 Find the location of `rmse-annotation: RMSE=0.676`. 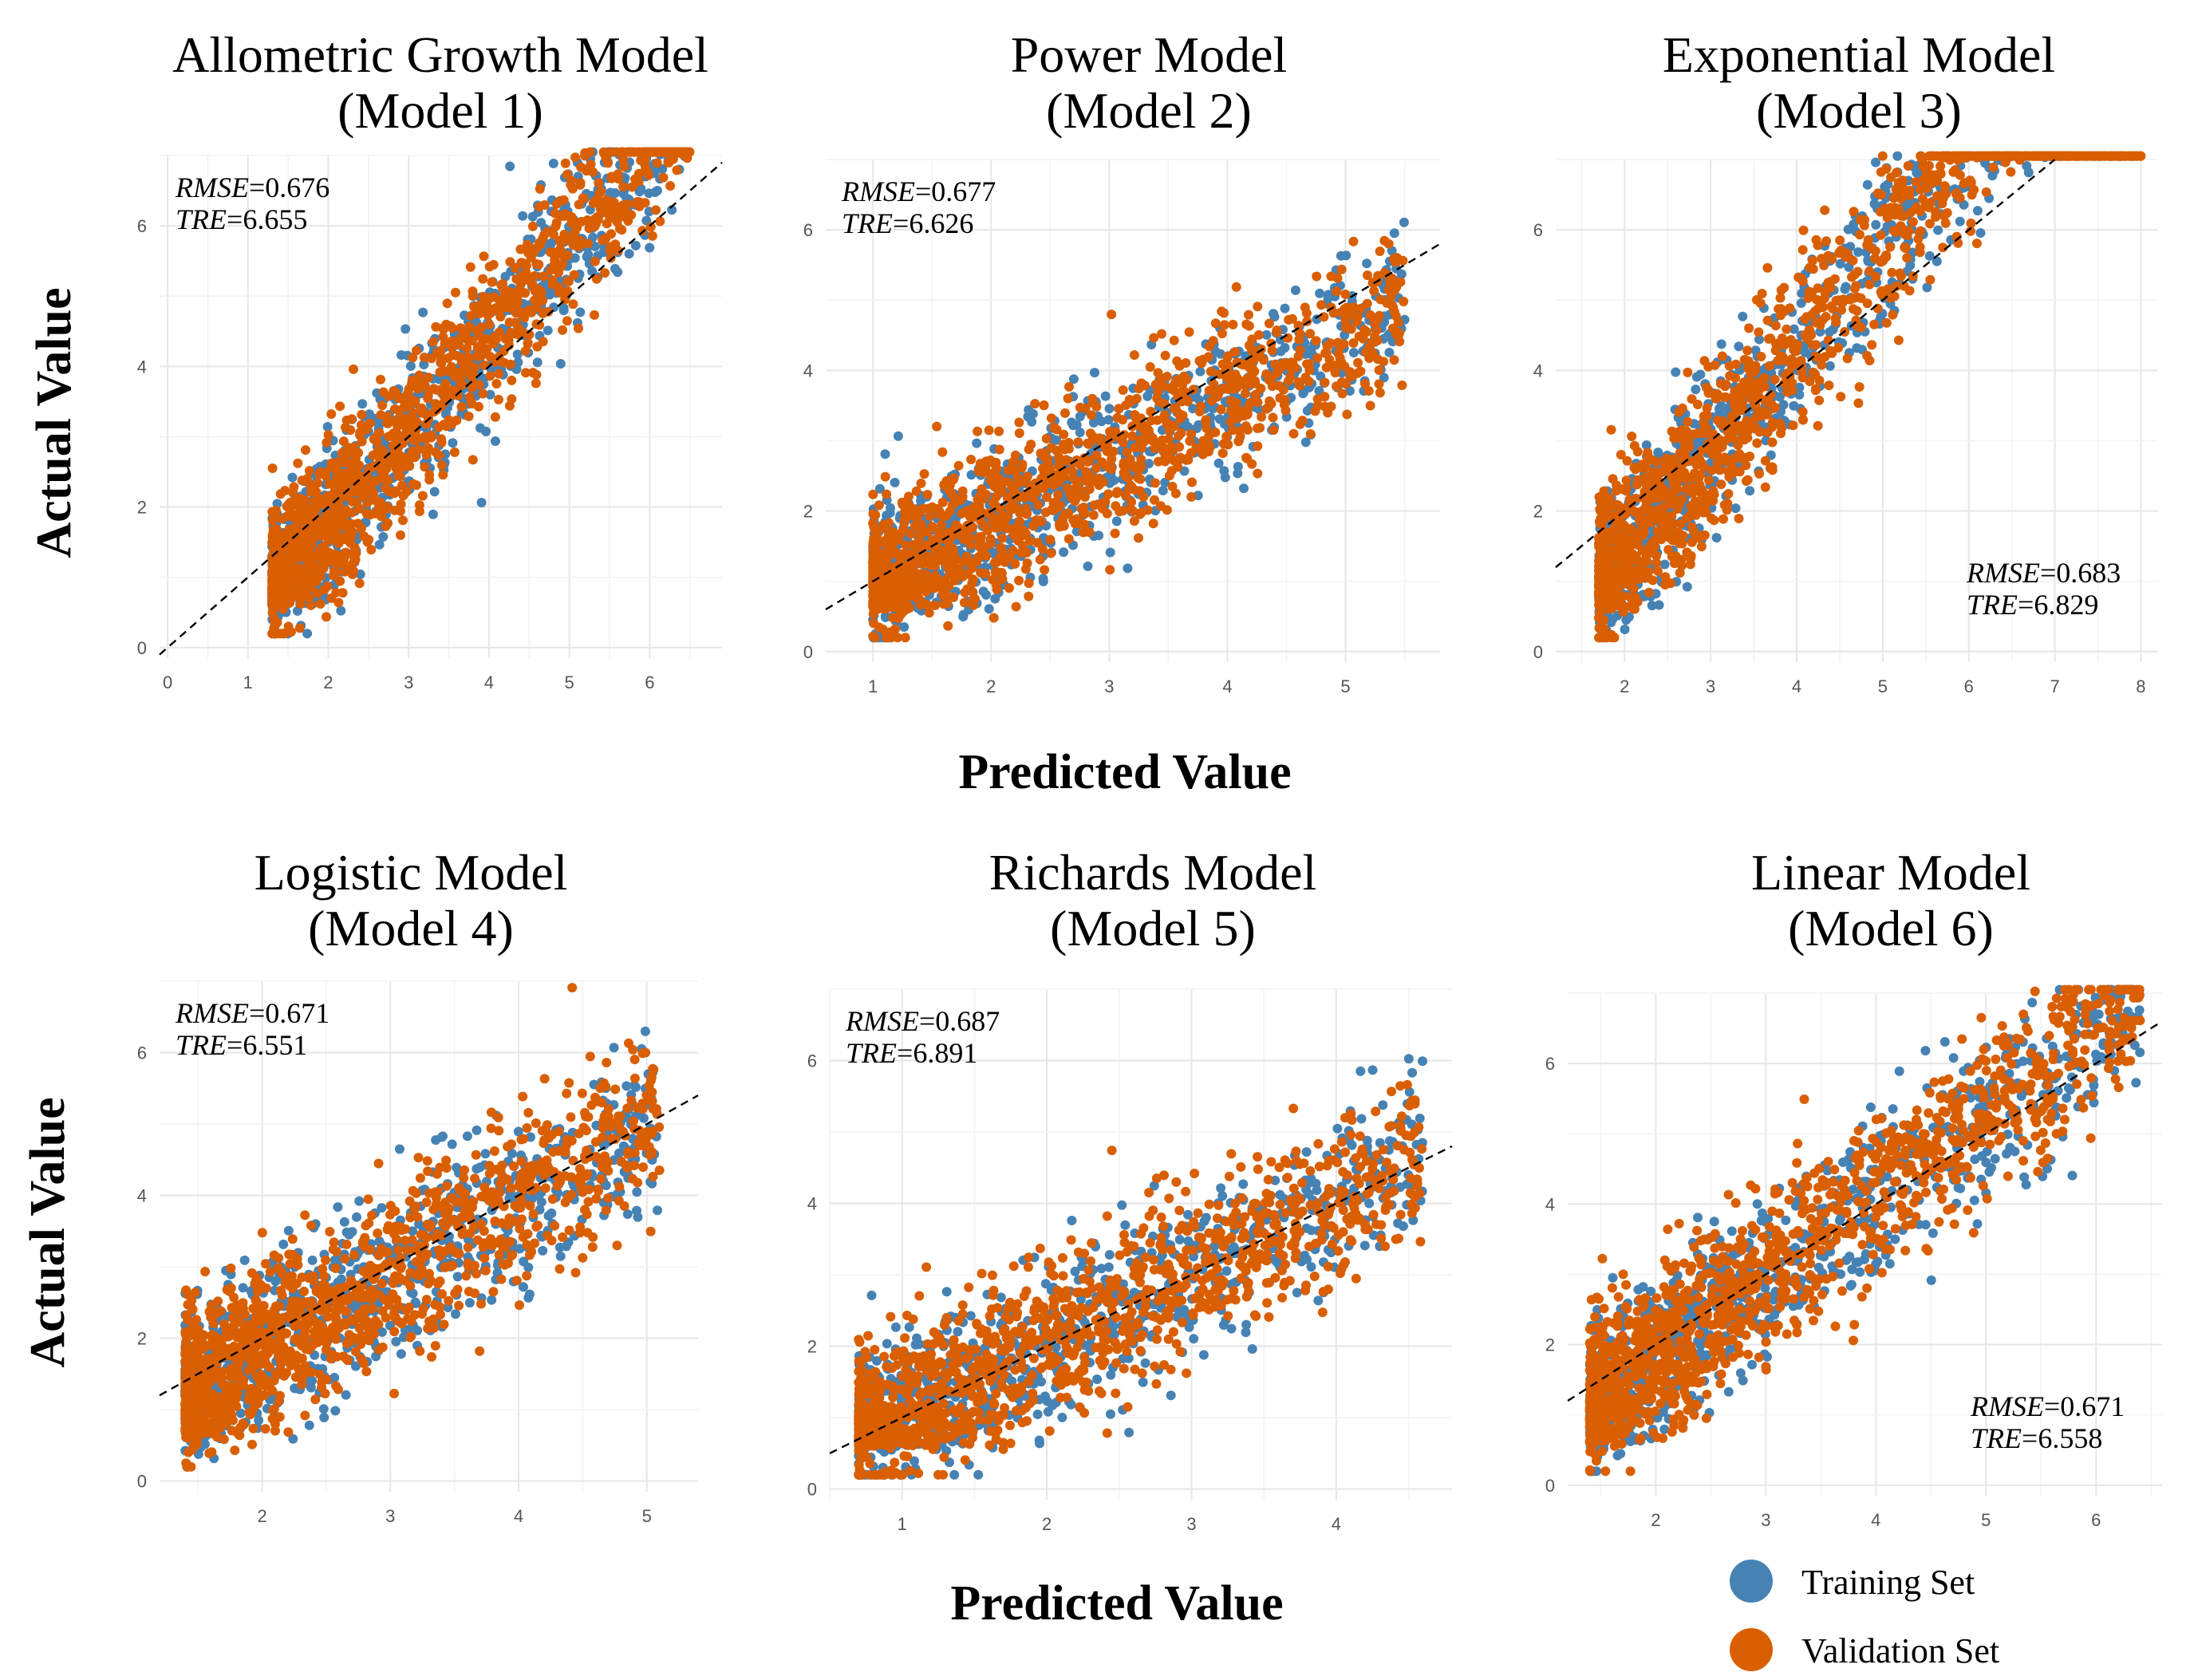

rmse-annotation: RMSE=0.676 is located at coordinates (252, 187).